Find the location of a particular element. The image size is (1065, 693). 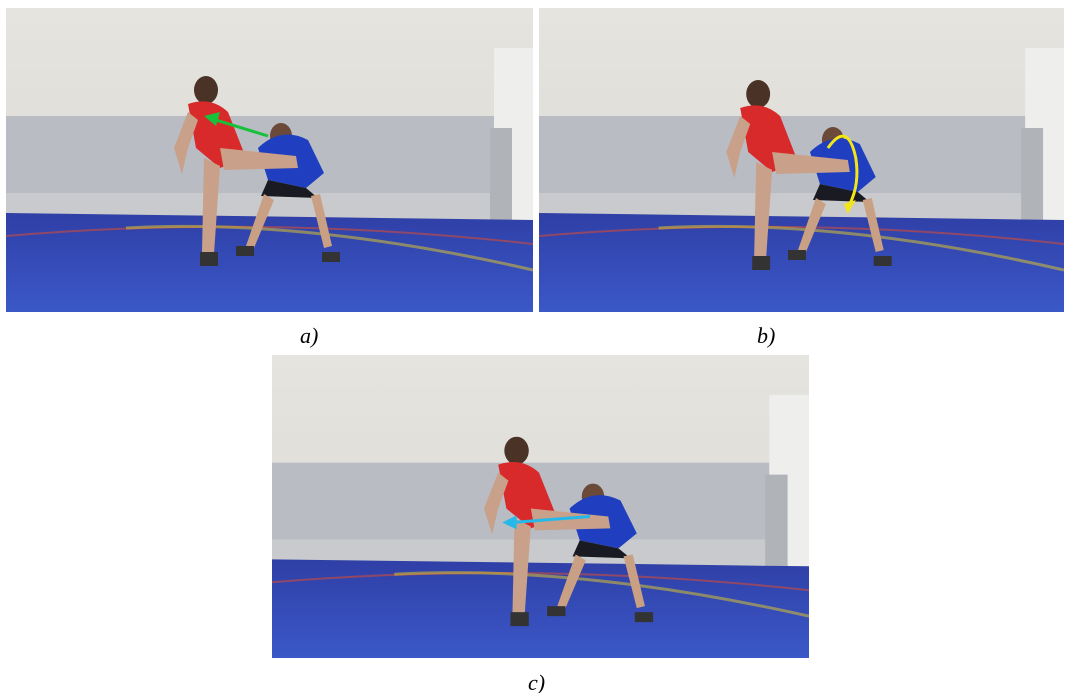

panel-label: c) is located at coordinates (536, 681).